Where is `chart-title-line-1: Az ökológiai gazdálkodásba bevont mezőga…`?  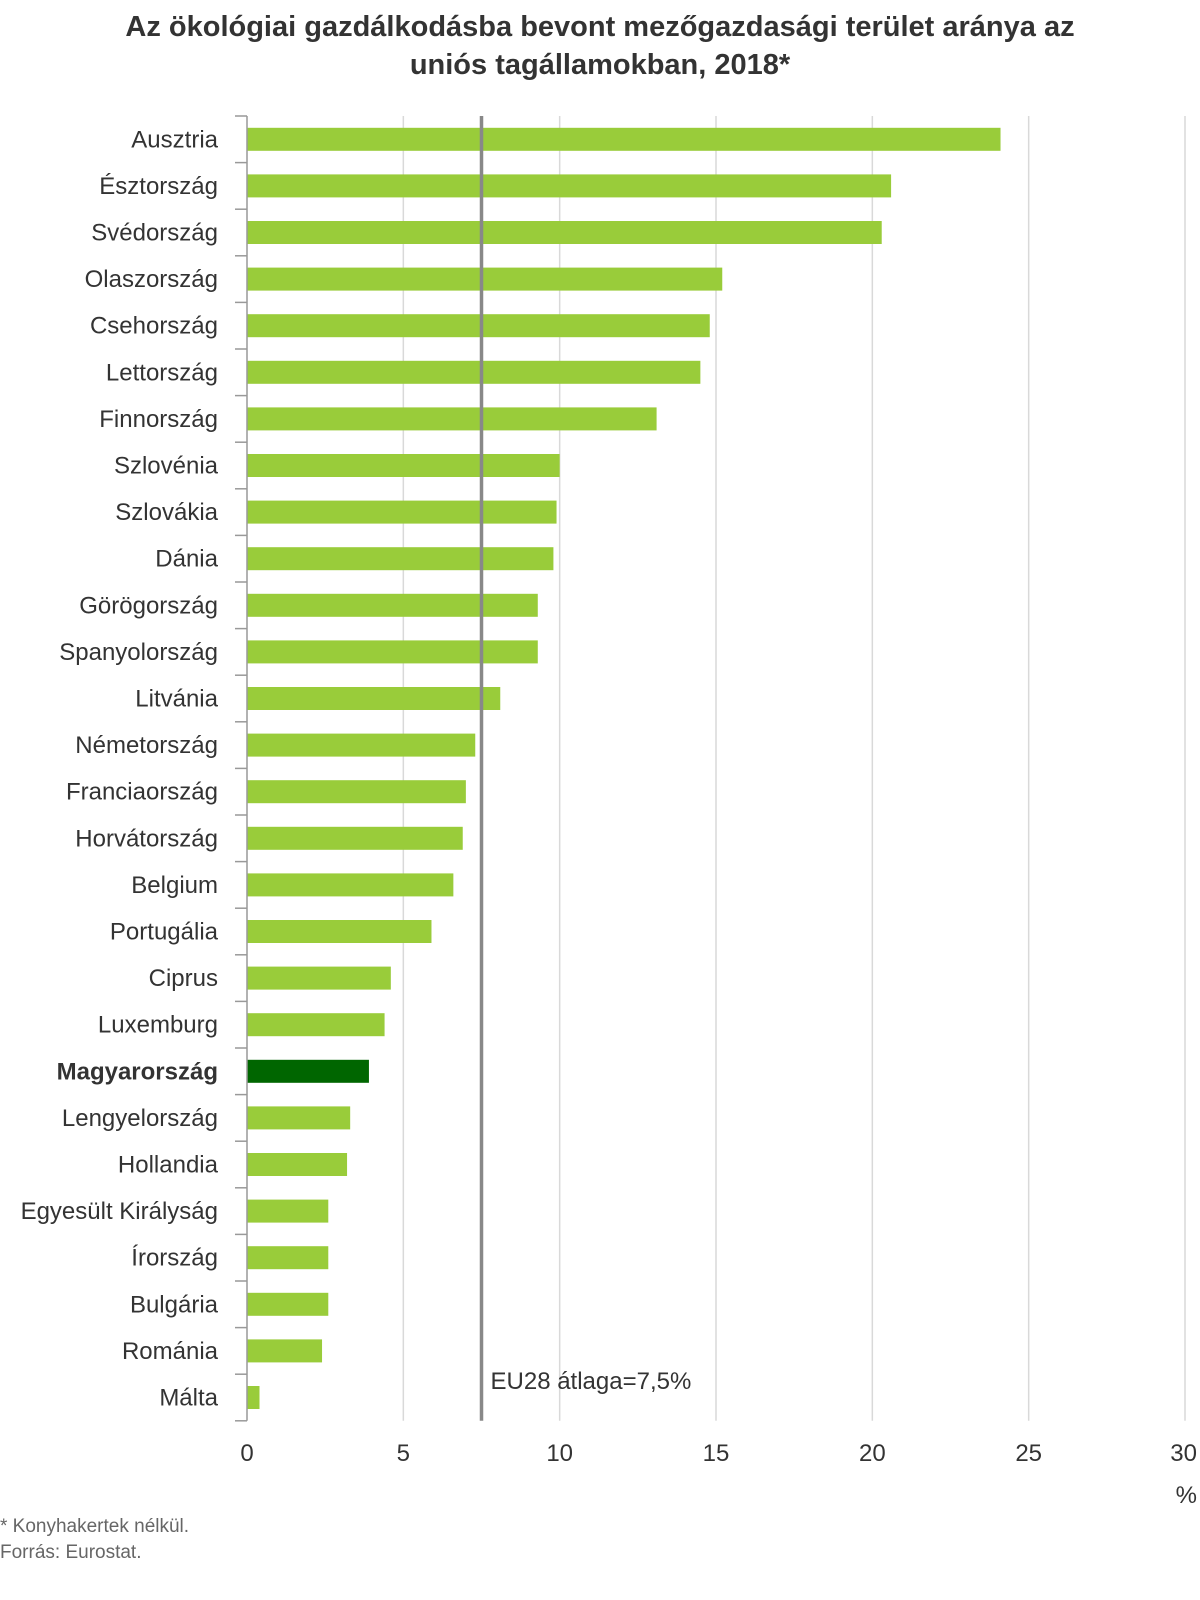 chart-title-line-1: Az ökológiai gazdálkodásba bevont mezőga… is located at coordinates (600, 27).